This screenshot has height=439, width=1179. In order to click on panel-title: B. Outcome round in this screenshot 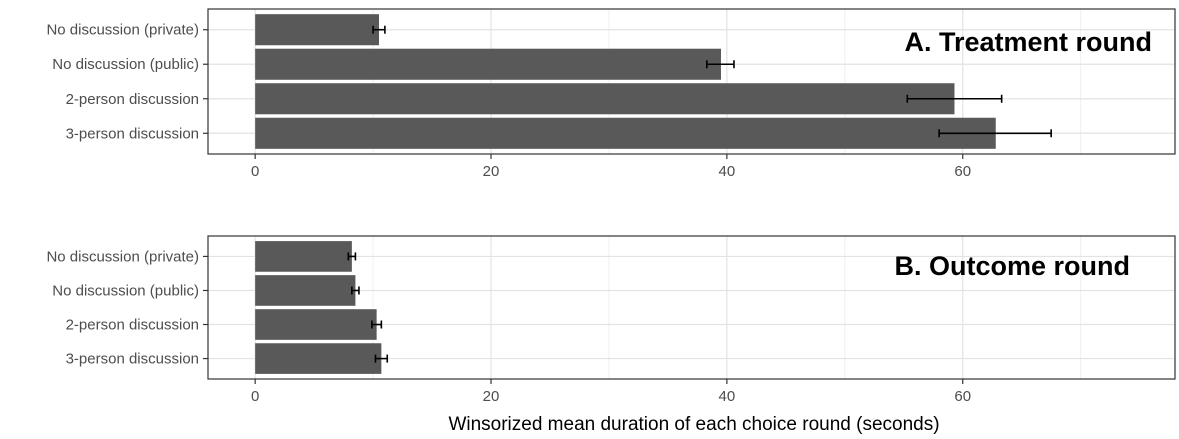, I will do `click(1013, 266)`.